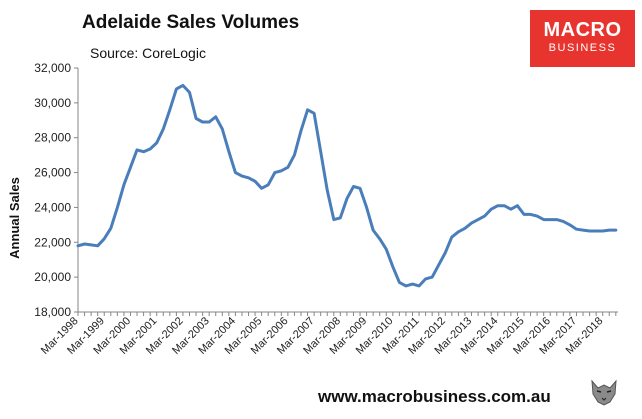 Image resolution: width=642 pixels, height=419 pixels. What do you see at coordinates (52, 242) in the screenshot?
I see `y-tick-label: 22,000` at bounding box center [52, 242].